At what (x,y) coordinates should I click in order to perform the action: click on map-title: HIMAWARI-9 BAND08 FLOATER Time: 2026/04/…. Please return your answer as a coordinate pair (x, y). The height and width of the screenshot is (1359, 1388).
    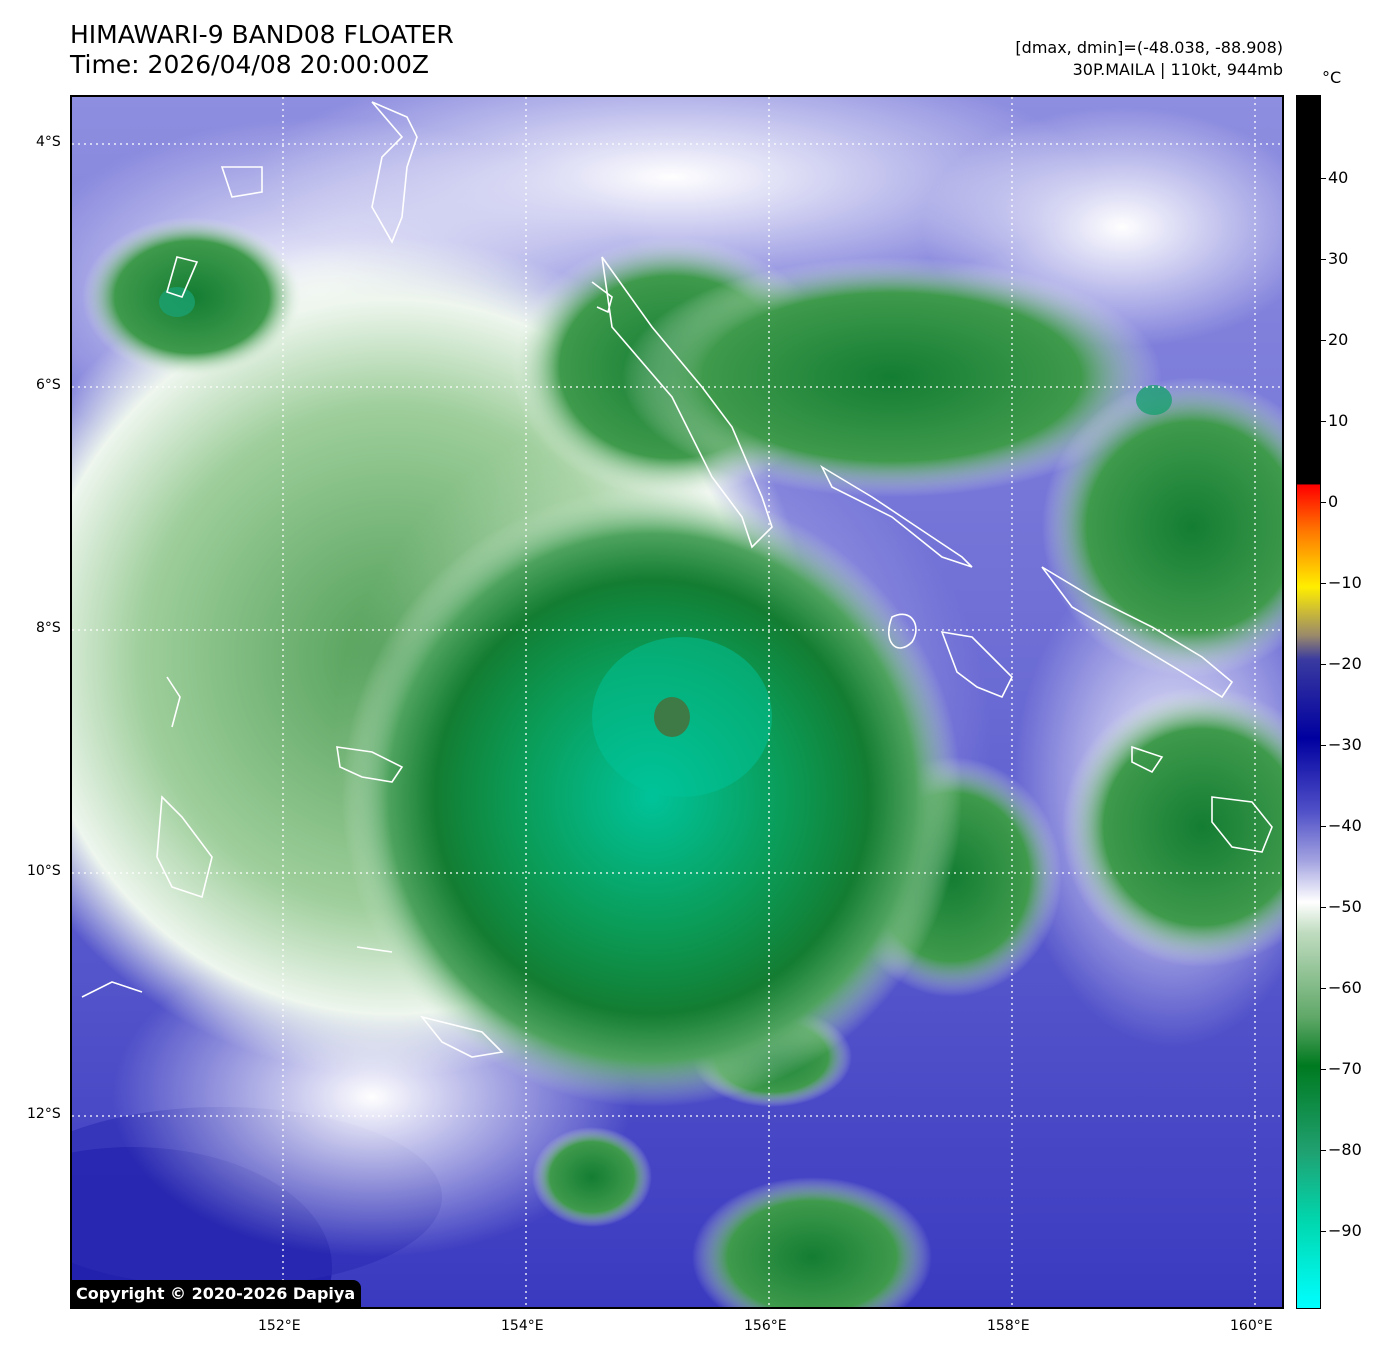
    Looking at the image, I should click on (262, 50).